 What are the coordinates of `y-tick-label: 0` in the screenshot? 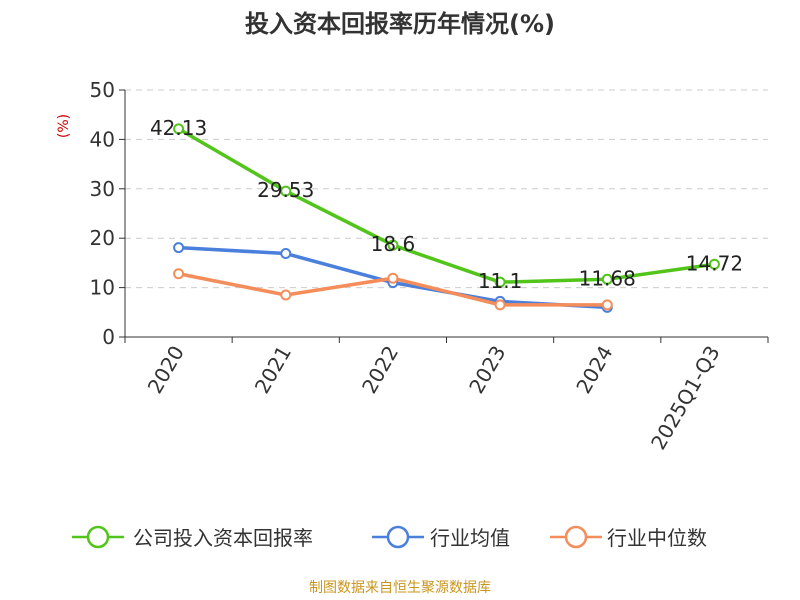 It's located at (108, 337).